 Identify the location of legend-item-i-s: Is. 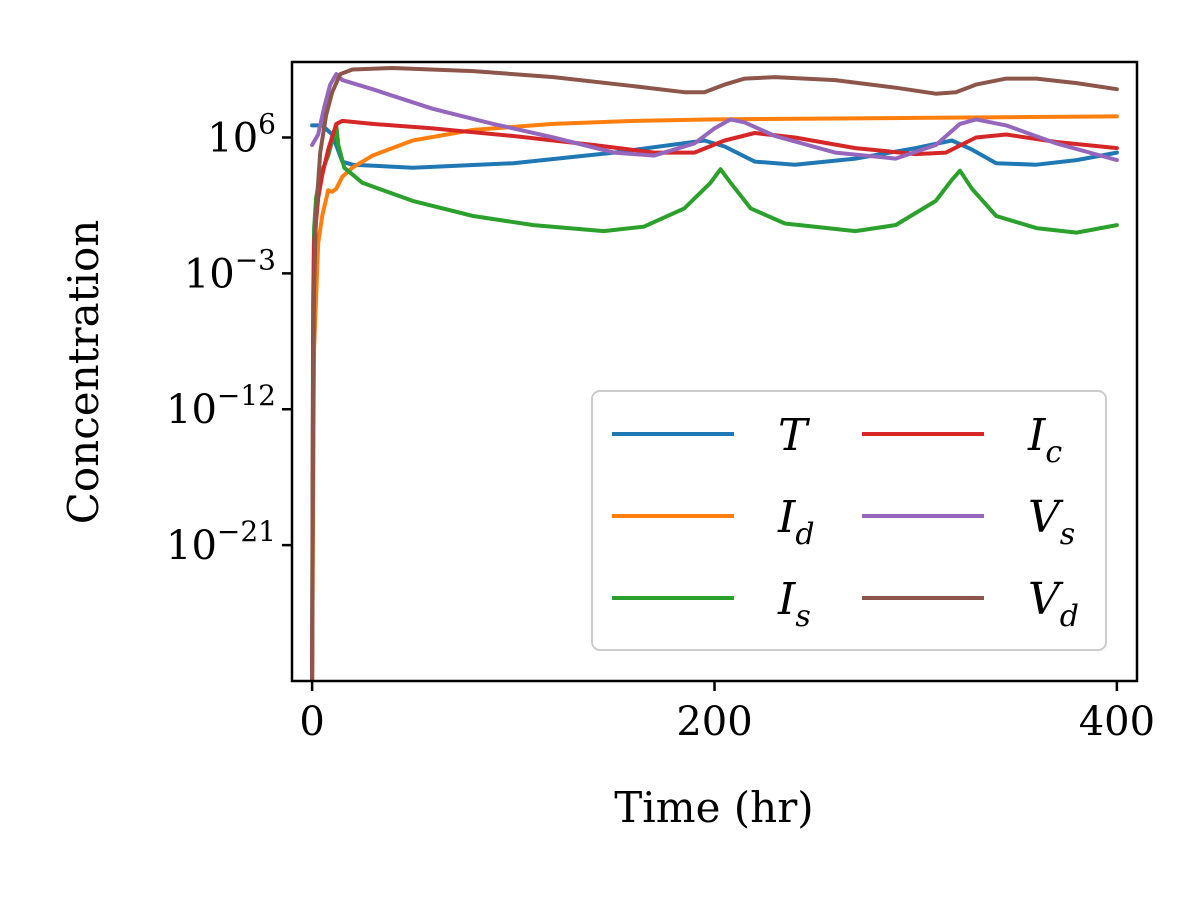
(711, 604).